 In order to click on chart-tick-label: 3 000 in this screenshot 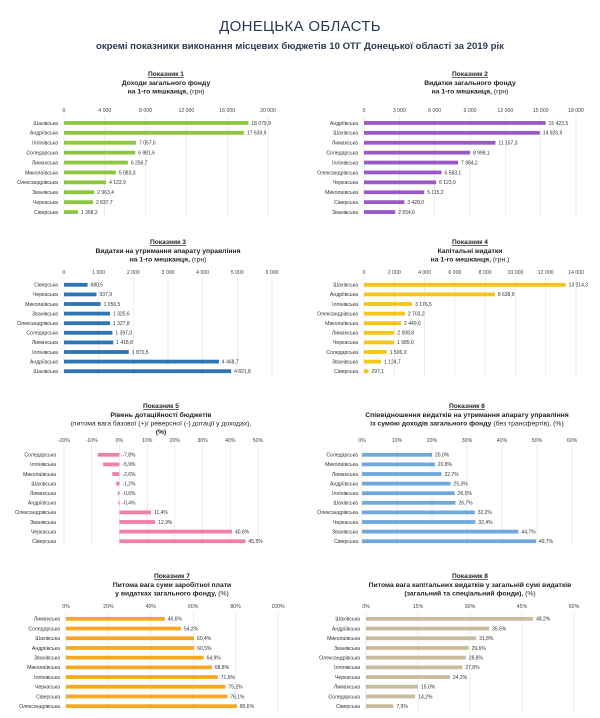, I will do `click(168, 273)`.